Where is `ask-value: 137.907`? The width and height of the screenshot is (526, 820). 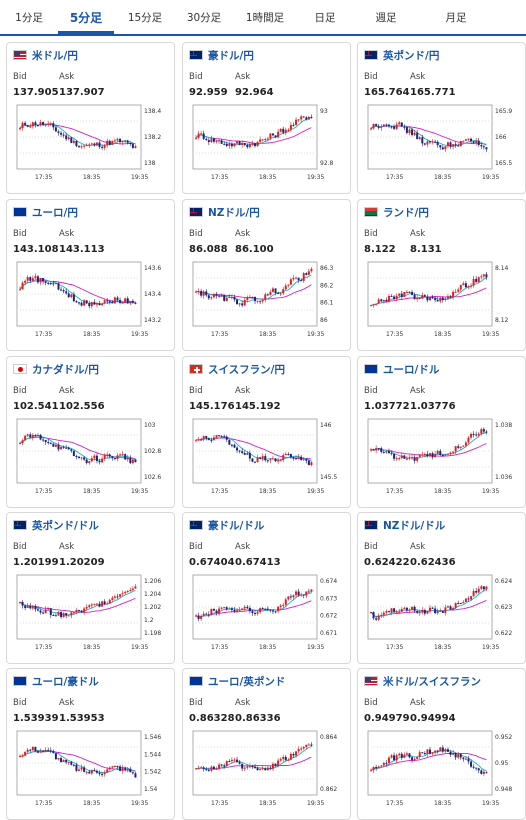
ask-value: 137.907 is located at coordinates (82, 92).